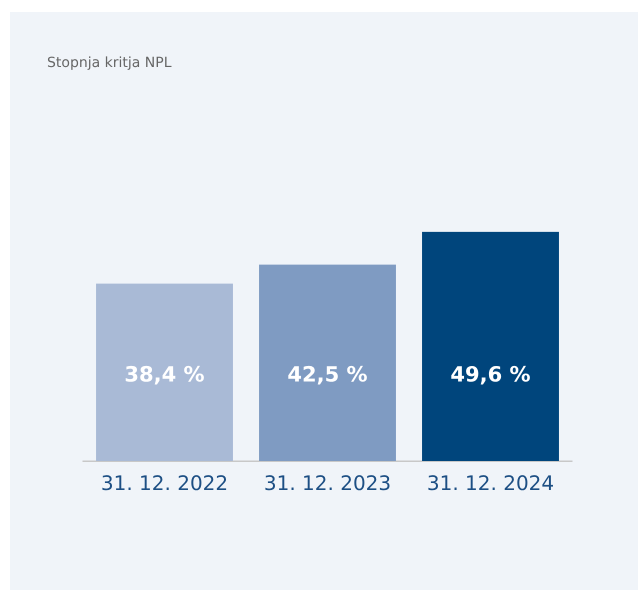 Image resolution: width=638 pixels, height=595 pixels. I want to click on x-tick-label: 31. 12. 2022, so click(164, 483).